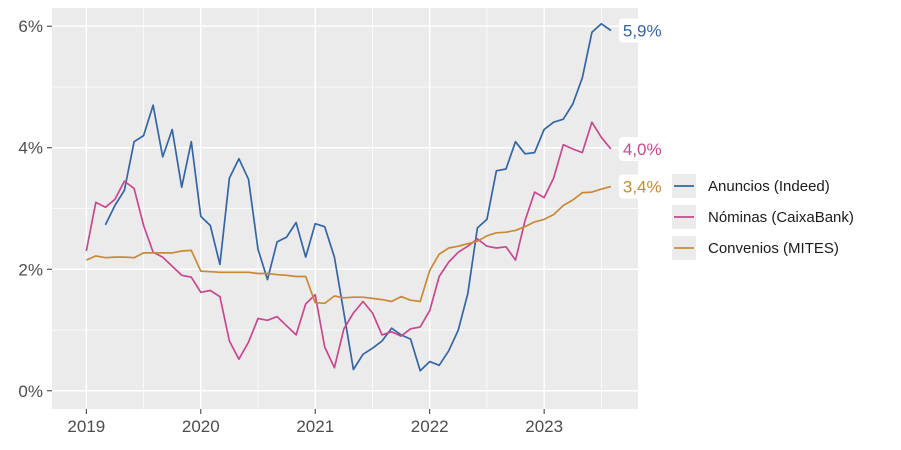 This screenshot has height=450, width=901. I want to click on legend-background, so click(781, 214).